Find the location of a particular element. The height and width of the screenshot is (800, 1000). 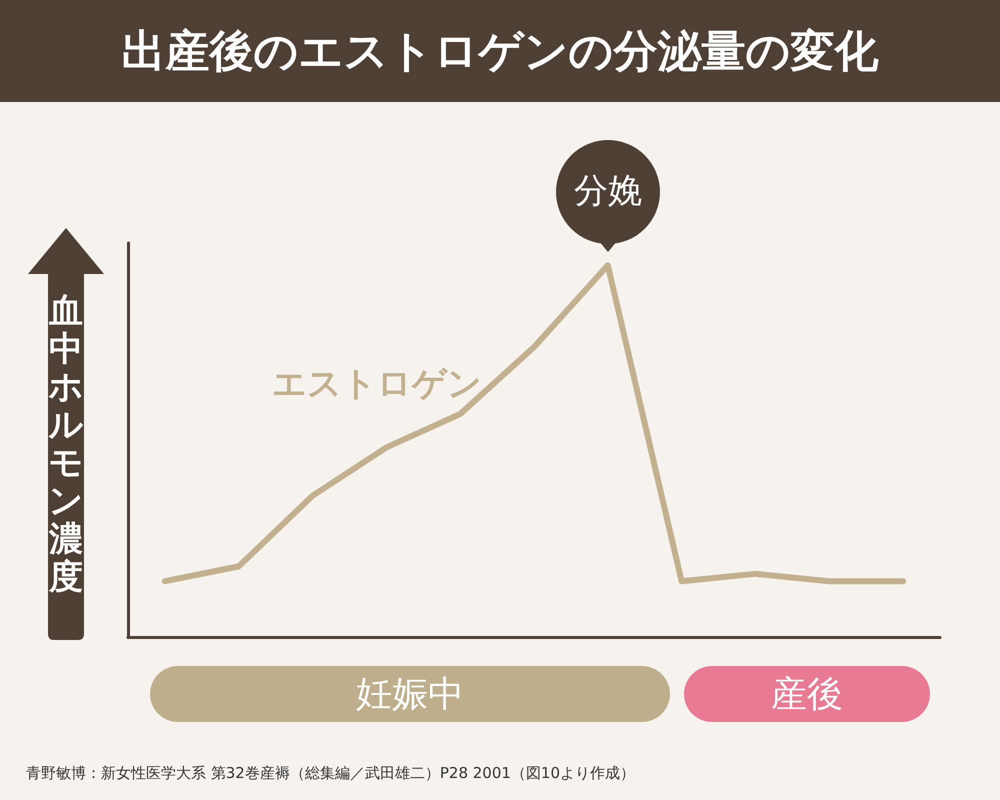

y-axis-title: 血中ホルモン濃度 is located at coordinates (66, 444).